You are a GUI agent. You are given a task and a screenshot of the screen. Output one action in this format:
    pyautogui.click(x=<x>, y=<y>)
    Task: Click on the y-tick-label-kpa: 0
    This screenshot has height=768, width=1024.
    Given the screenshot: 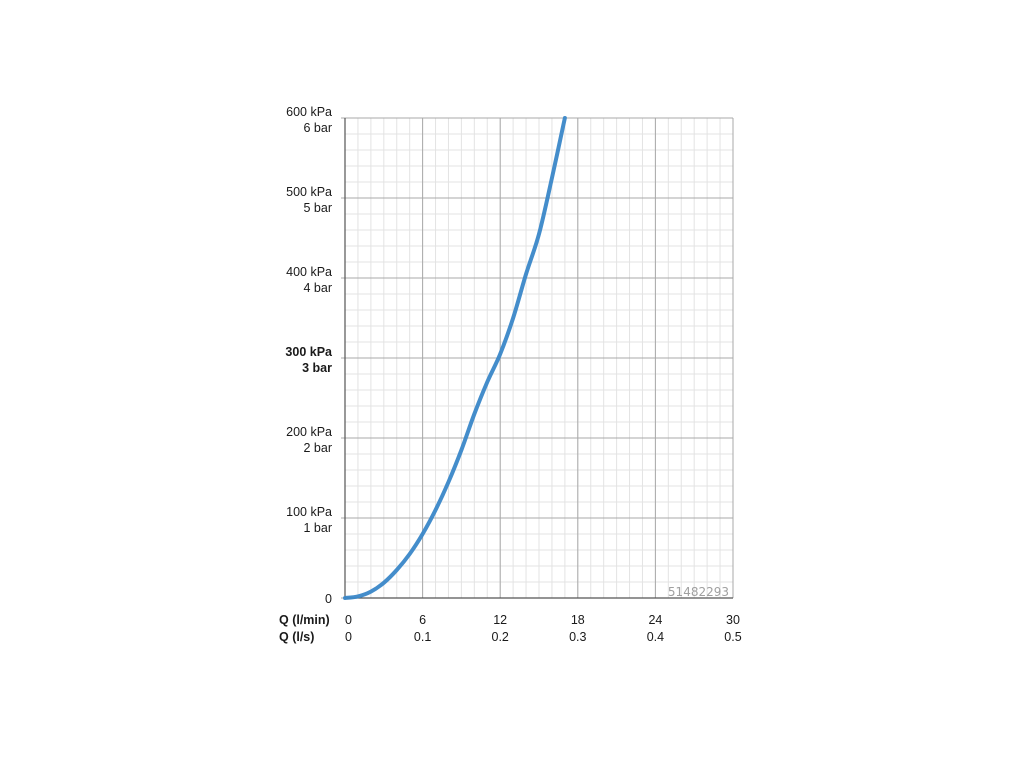 What is the action you would take?
    pyautogui.click(x=328, y=599)
    